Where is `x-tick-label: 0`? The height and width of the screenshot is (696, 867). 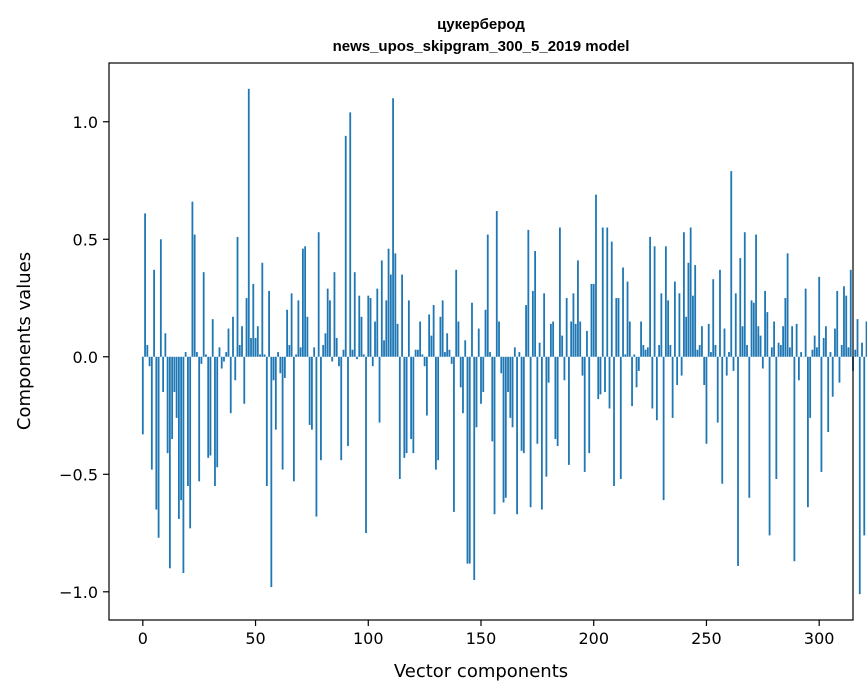
x-tick-label: 0 is located at coordinates (143, 638).